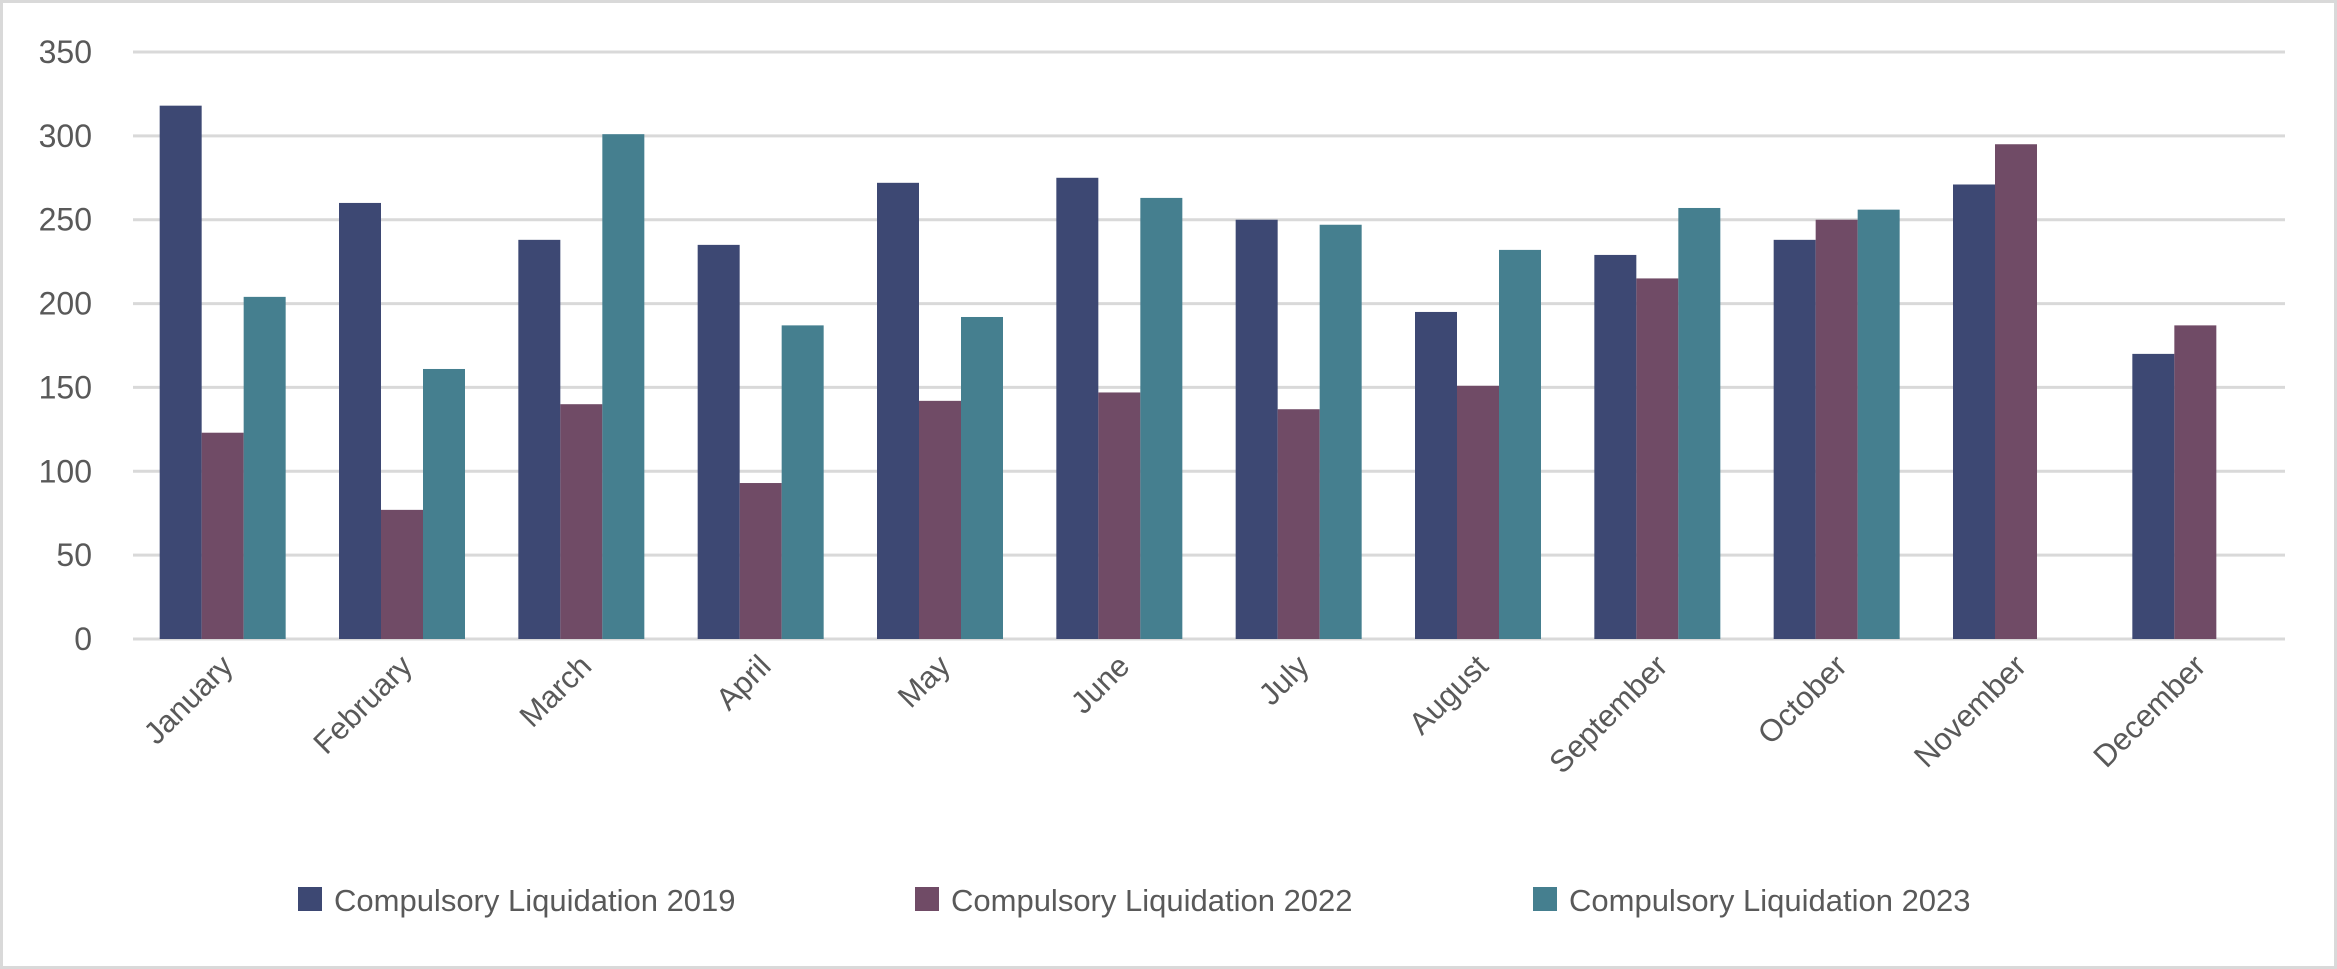  What do you see at coordinates (2149, 711) in the screenshot?
I see `x-tick-label: December` at bounding box center [2149, 711].